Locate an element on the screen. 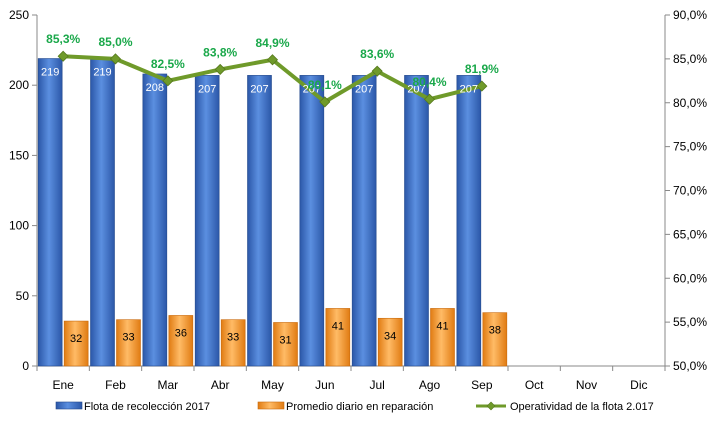  right-tick-label: 70,0% is located at coordinates (690, 191).